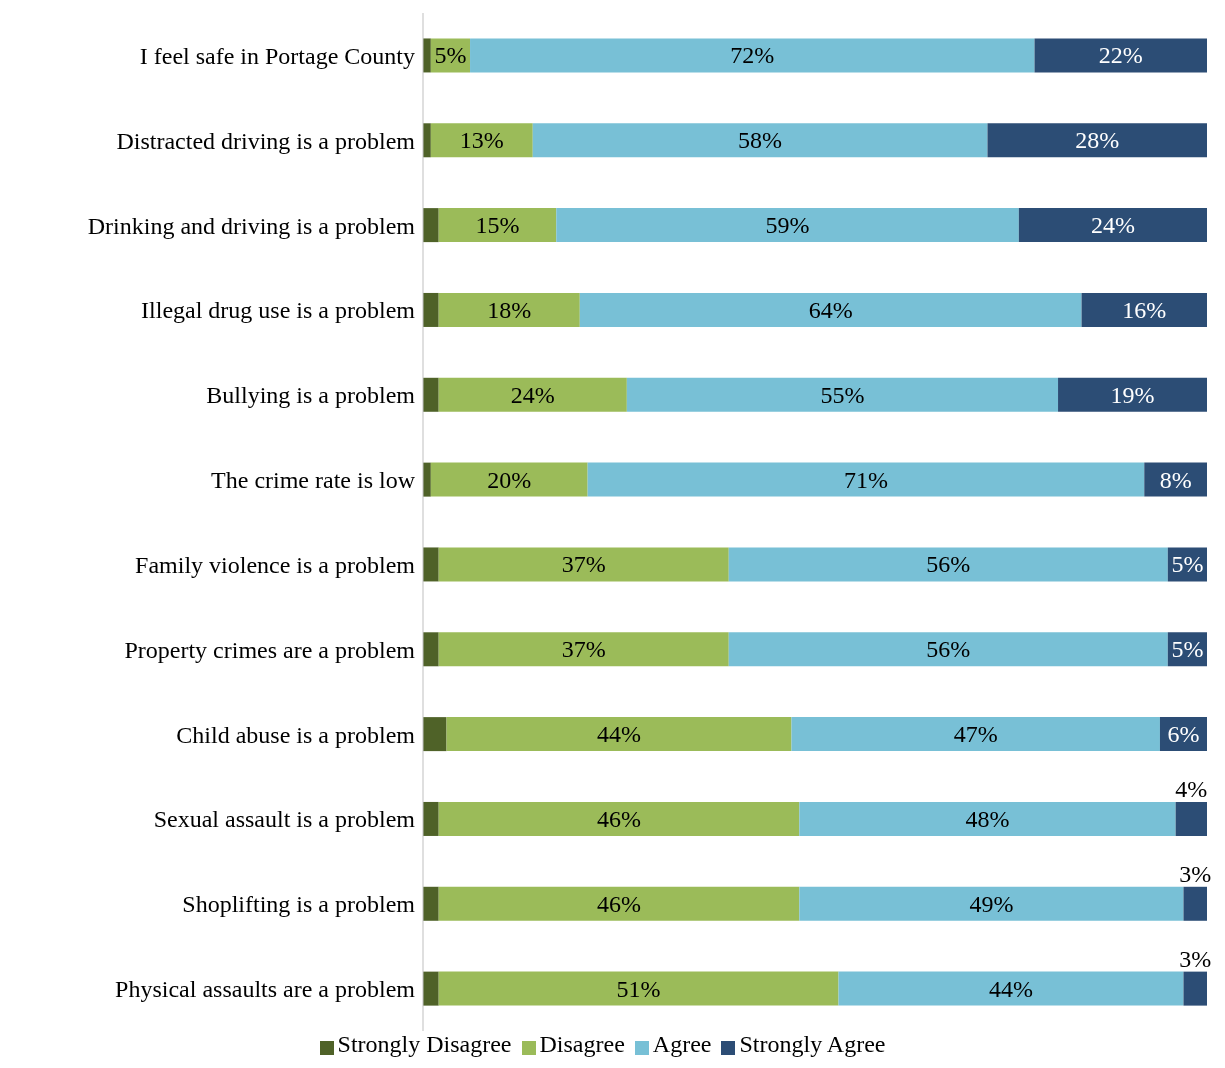 The width and height of the screenshot is (1225, 1068). What do you see at coordinates (582, 1044) in the screenshot?
I see `legend-label: Disagree` at bounding box center [582, 1044].